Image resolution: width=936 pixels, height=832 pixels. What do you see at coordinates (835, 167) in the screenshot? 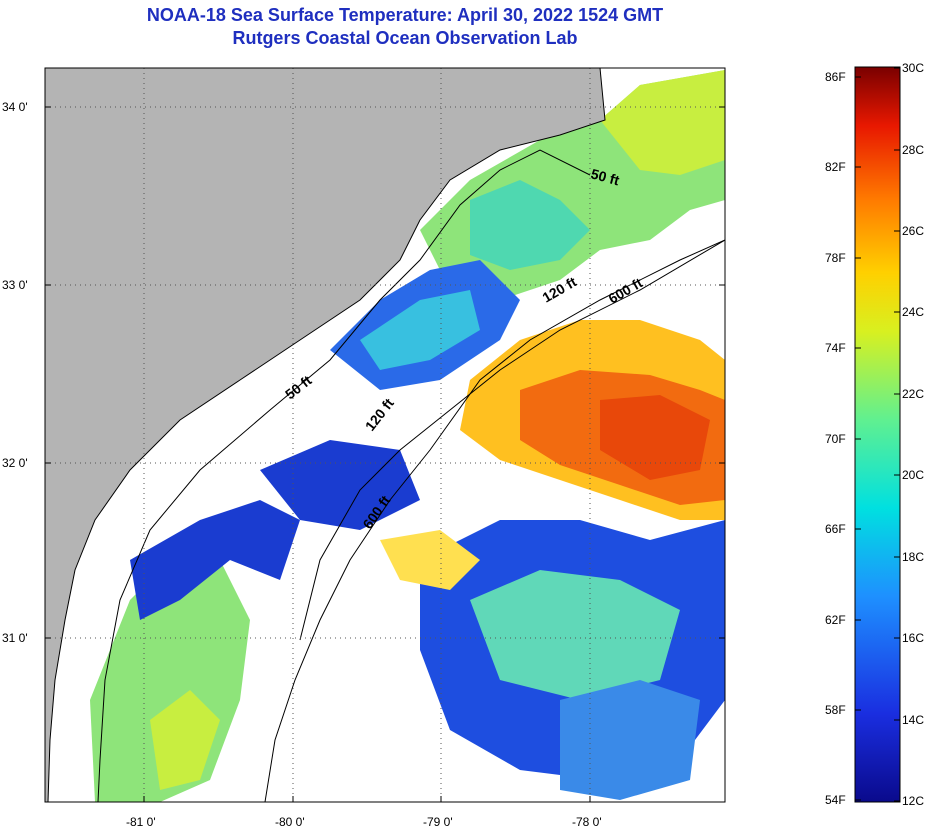
I see `colorbar-f-label: 82F` at bounding box center [835, 167].